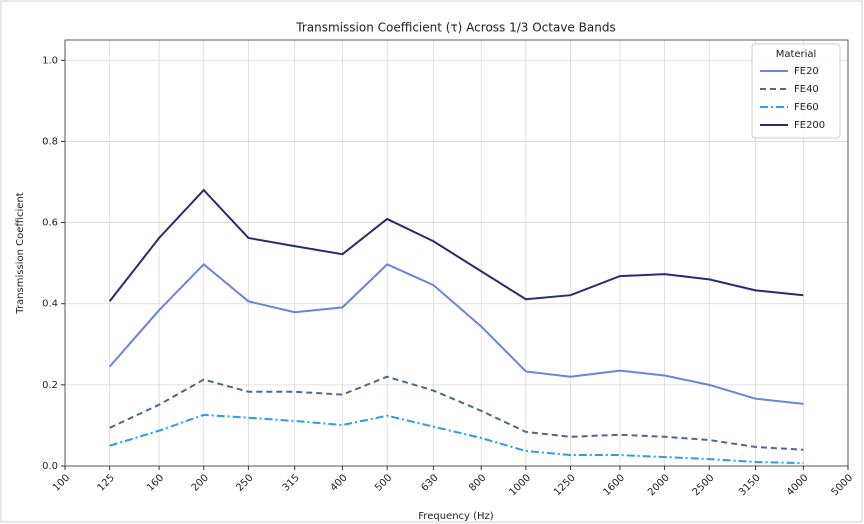  What do you see at coordinates (796, 54) in the screenshot?
I see `legend-title: Material` at bounding box center [796, 54].